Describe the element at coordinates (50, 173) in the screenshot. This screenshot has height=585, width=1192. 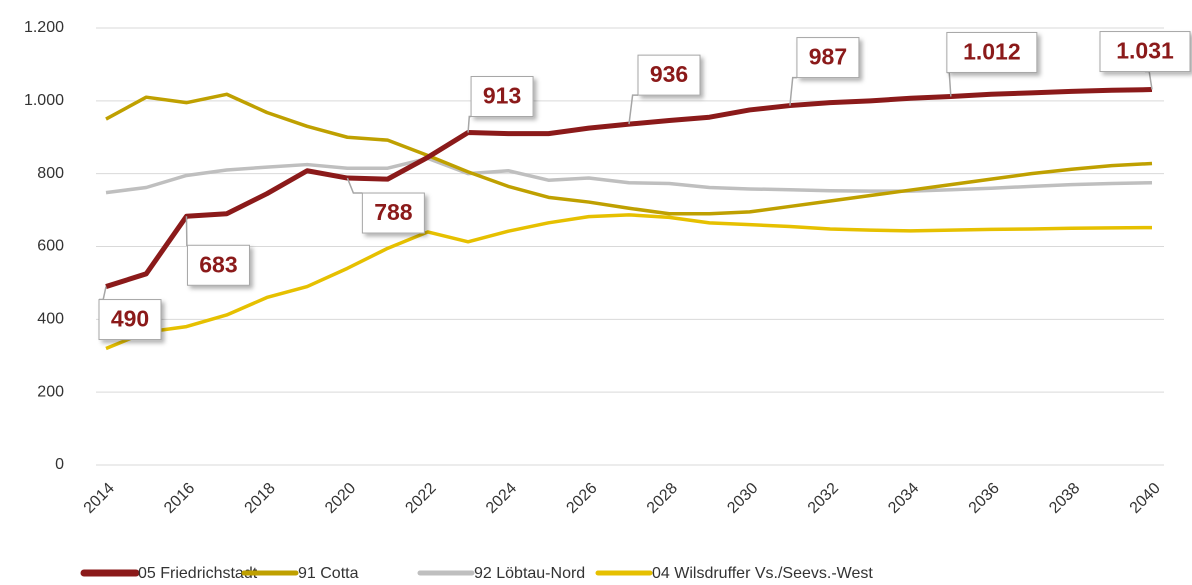
I see `y-tick-label: 800` at that location.